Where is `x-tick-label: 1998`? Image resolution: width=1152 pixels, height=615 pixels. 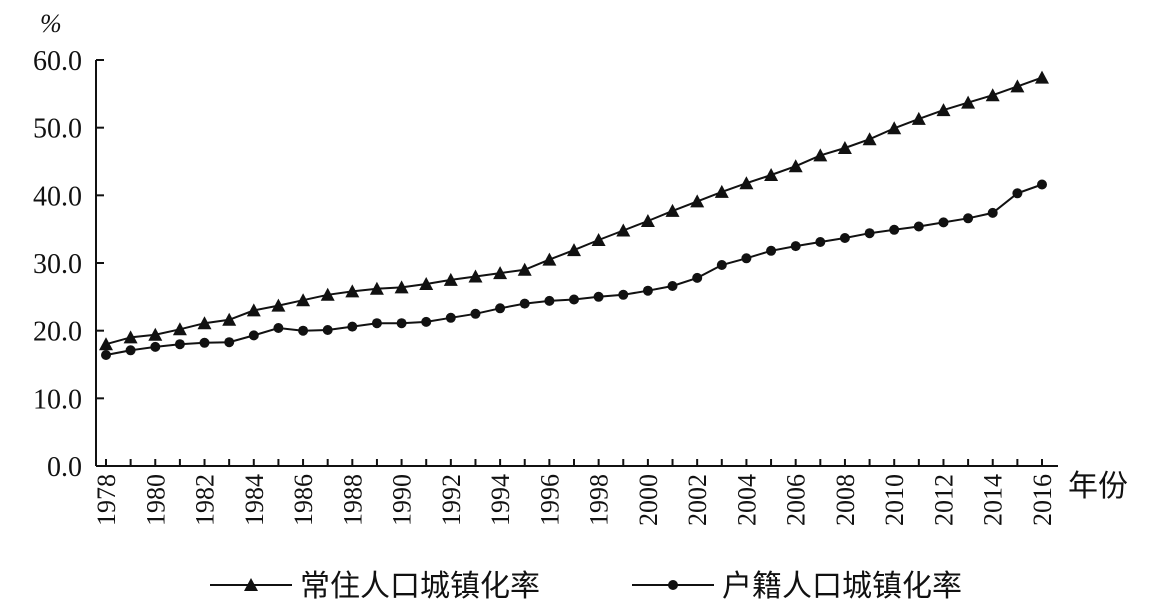
x-tick-label: 1998 is located at coordinates (599, 500).